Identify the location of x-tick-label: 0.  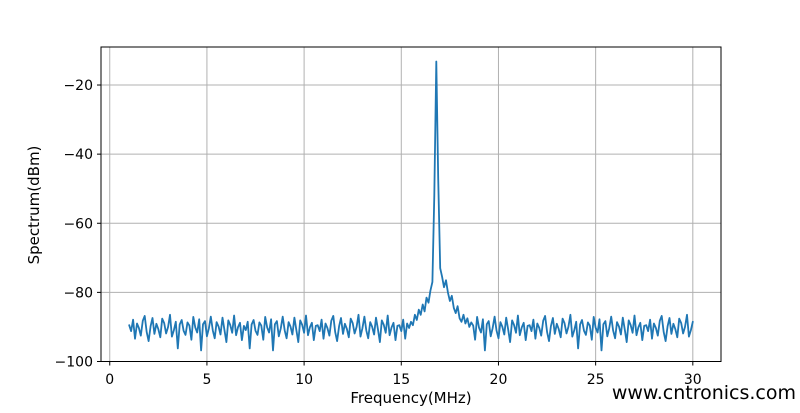
(109, 380).